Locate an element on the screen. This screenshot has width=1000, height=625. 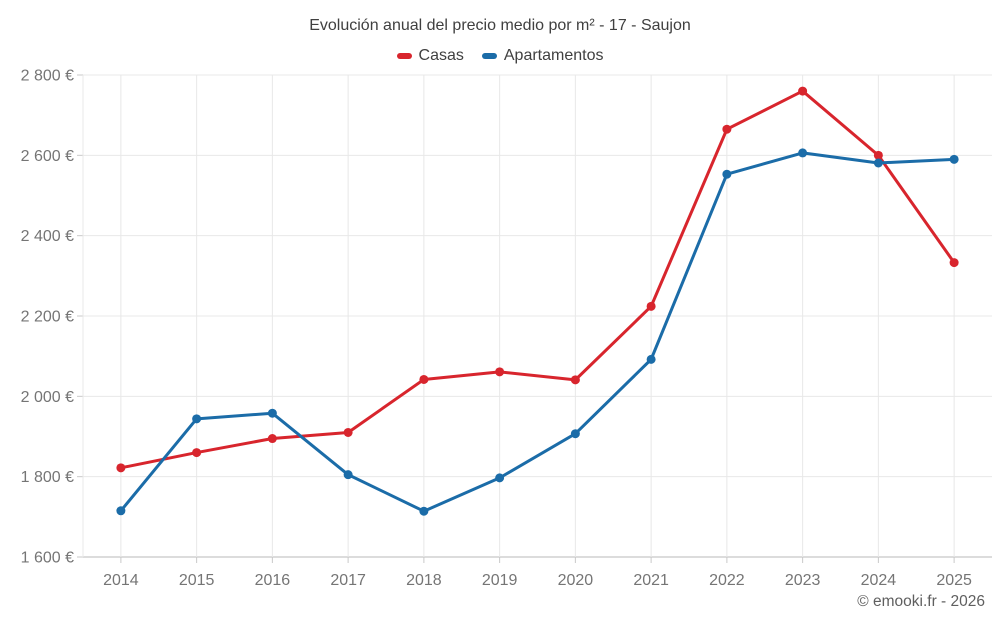
data-point-apartamentos-2023 is located at coordinates (803, 153).